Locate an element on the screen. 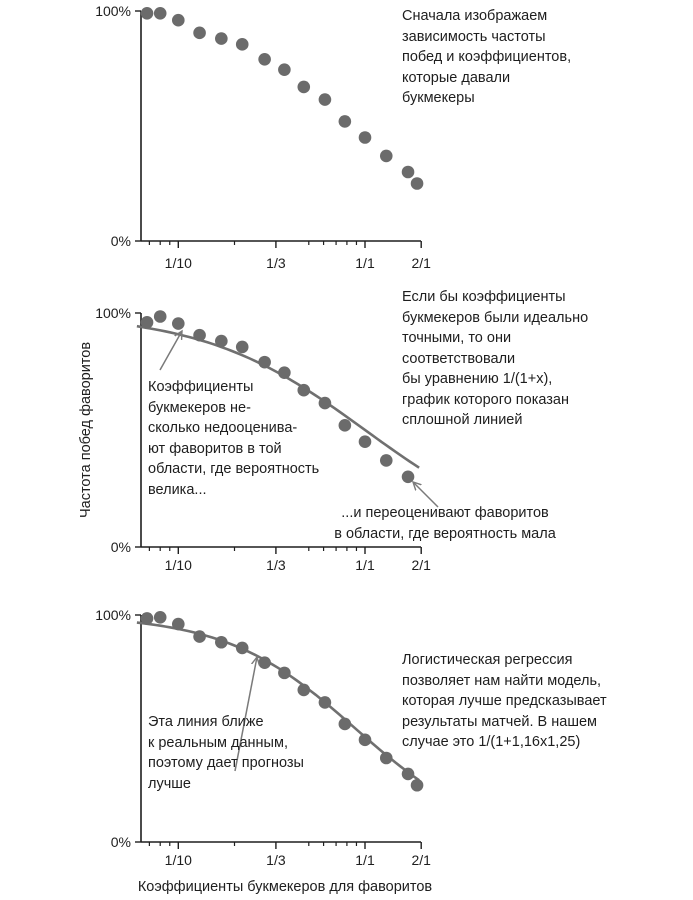 This screenshot has height=900, width=693. annotation-line: ...и переоценивают фаворитов is located at coordinates (445, 513).